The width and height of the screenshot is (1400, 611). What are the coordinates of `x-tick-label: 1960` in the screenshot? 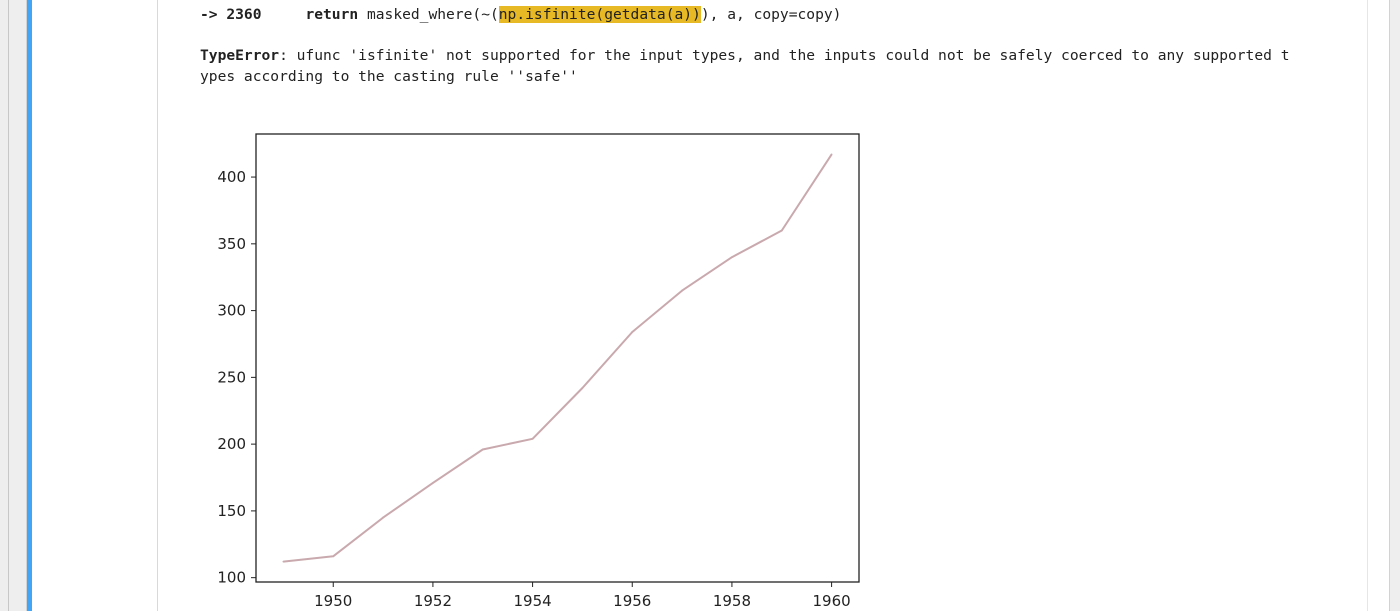 It's located at (831, 601).